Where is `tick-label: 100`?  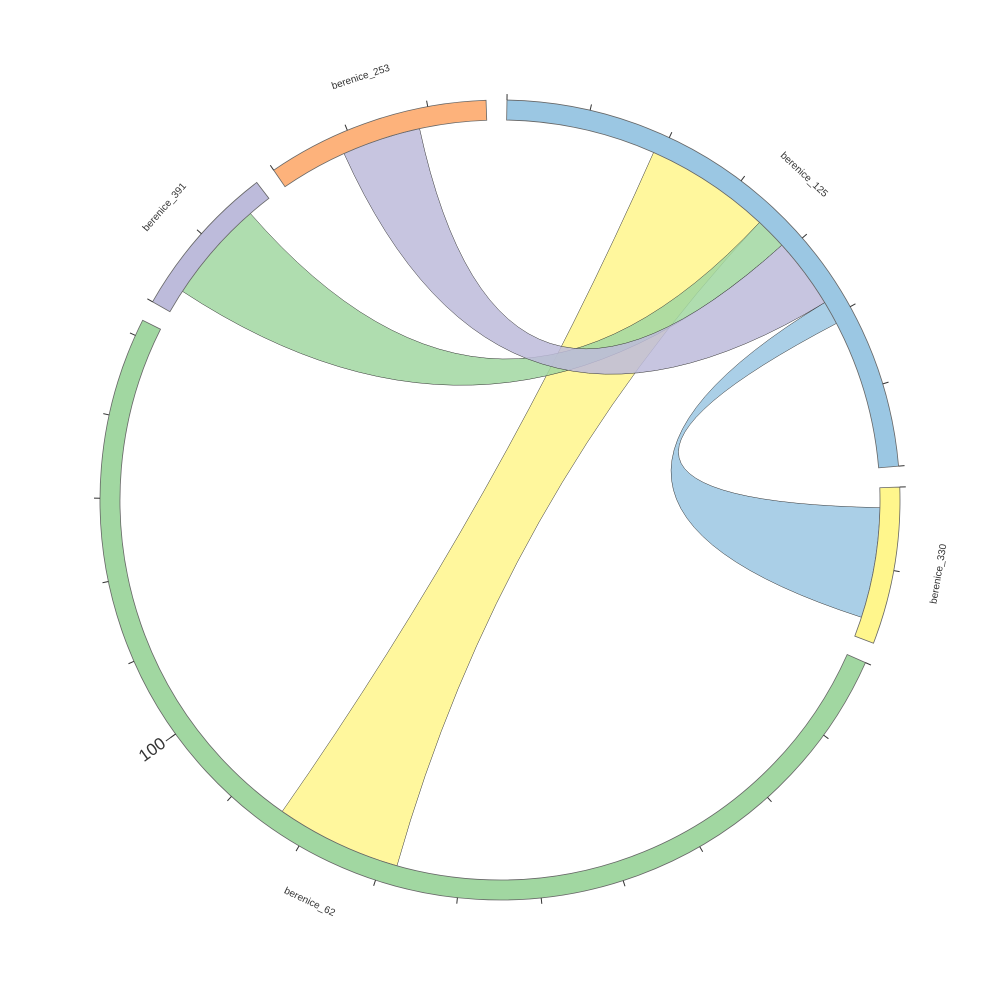 tick-label: 100 is located at coordinates (152, 750).